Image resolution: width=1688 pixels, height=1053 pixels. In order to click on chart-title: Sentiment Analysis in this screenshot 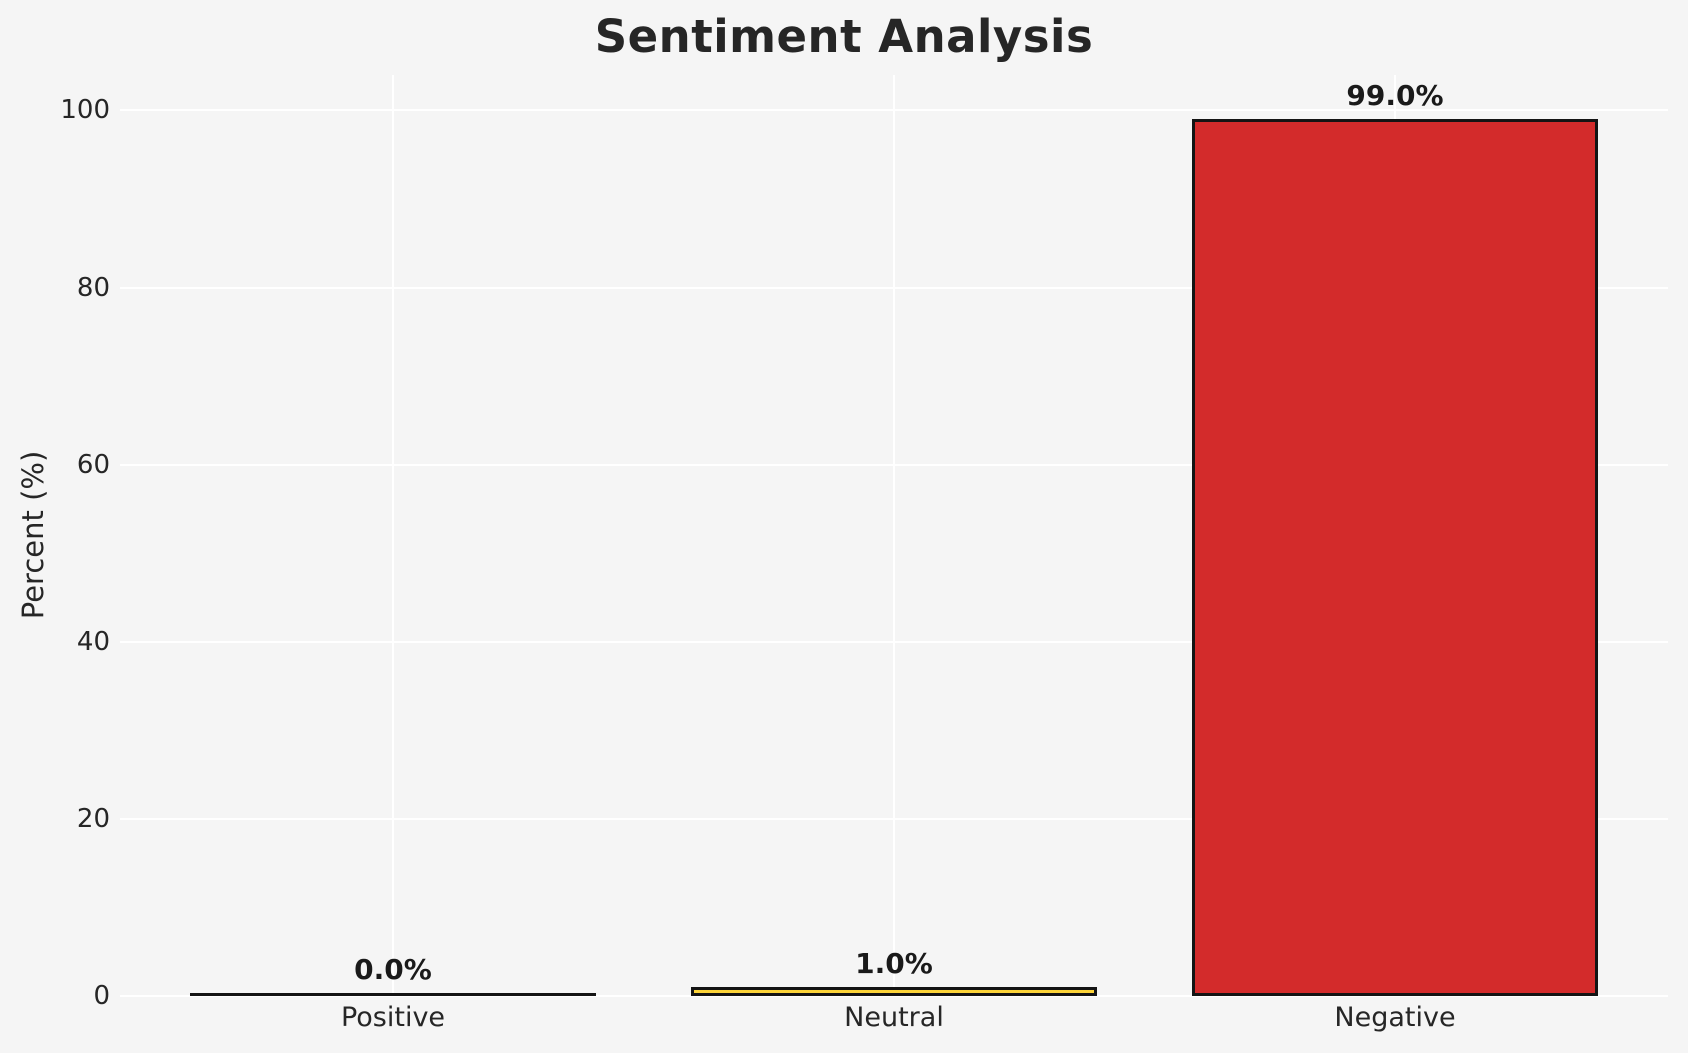, I will do `click(844, 36)`.